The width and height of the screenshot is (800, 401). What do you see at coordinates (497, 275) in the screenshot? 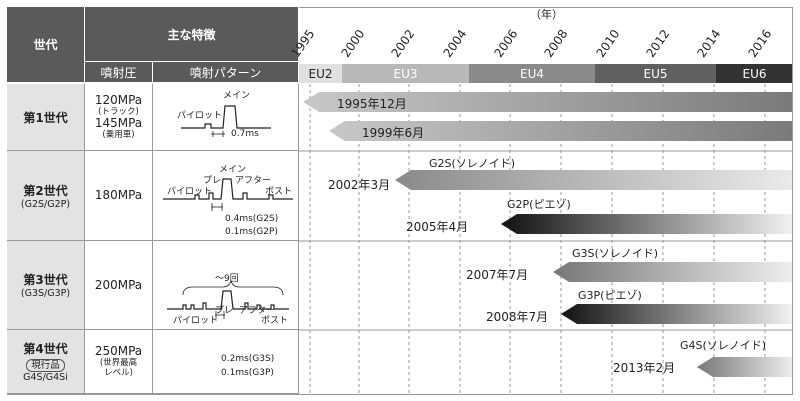
I see `arrow-2007-date: 2007年7月` at bounding box center [497, 275].